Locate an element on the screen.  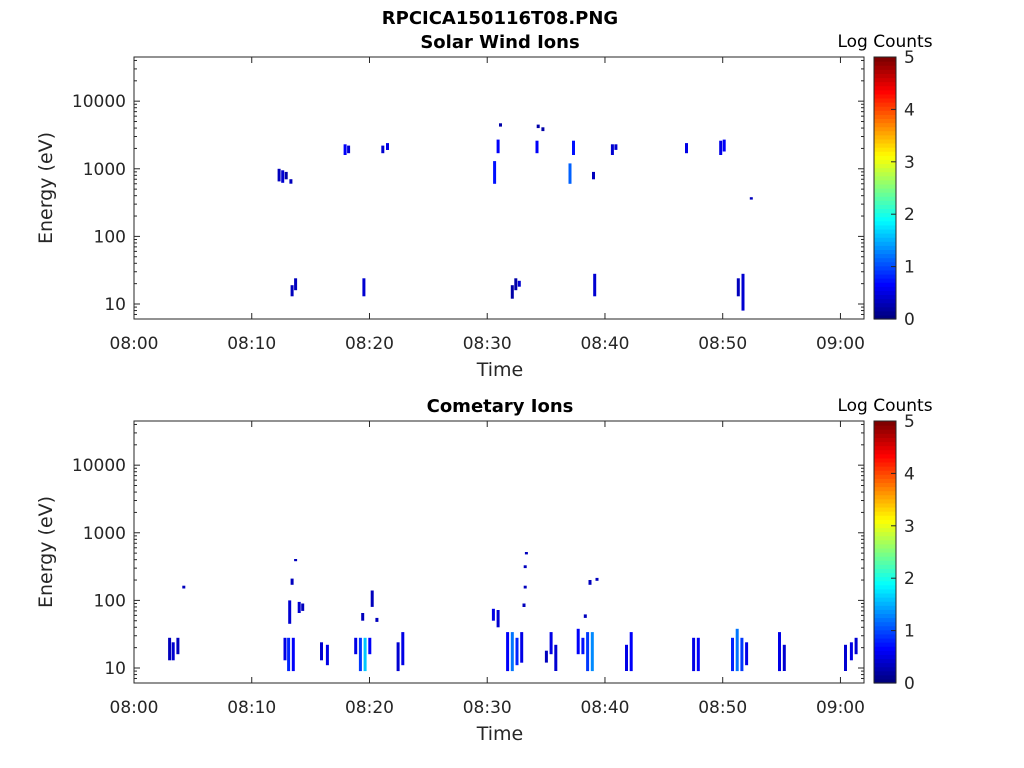
colorbar-tick-label: 4 is located at coordinates (909, 474).